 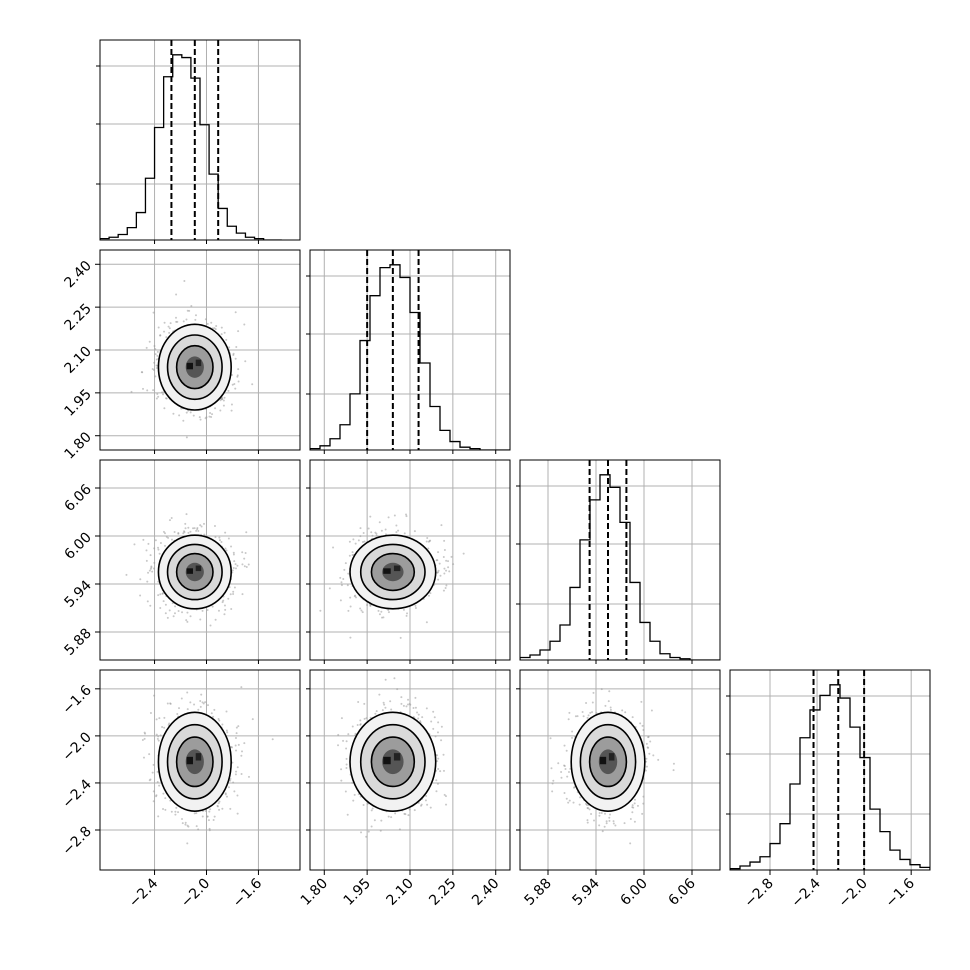 What do you see at coordinates (77, 642) in the screenshot?
I see `y-tick-label: 5.88` at bounding box center [77, 642].